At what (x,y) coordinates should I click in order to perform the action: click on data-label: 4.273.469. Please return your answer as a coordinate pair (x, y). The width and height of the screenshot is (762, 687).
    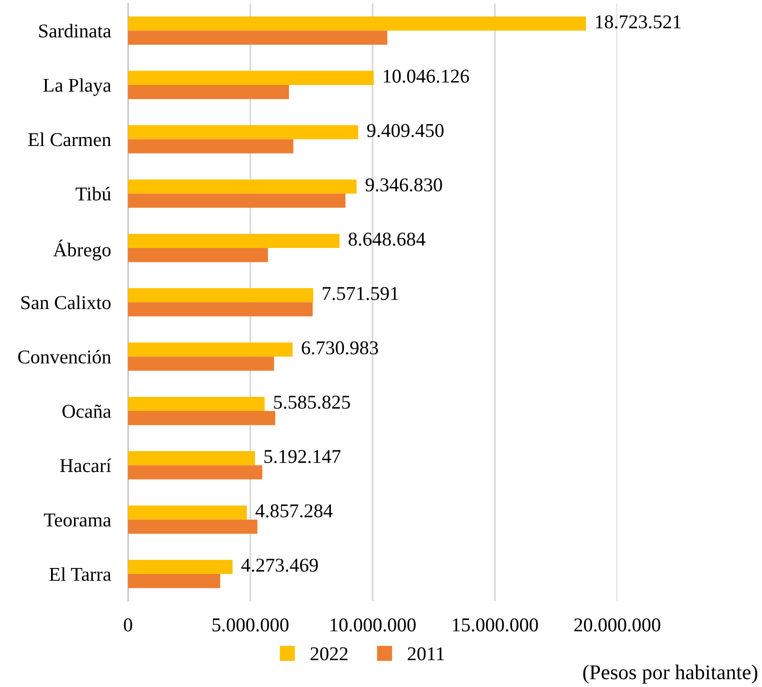
    Looking at the image, I should click on (279, 565).